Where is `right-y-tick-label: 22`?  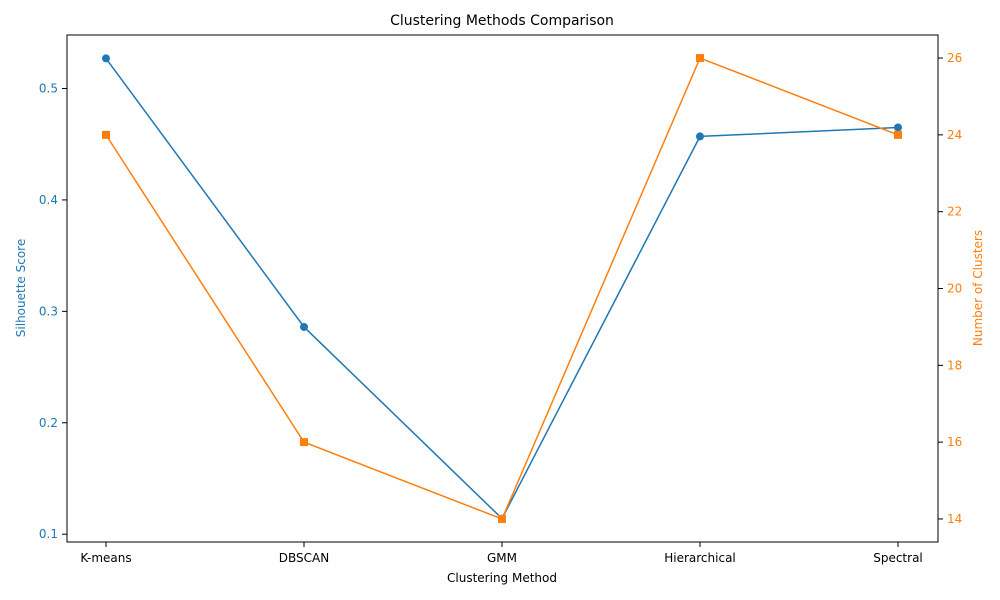 right-y-tick-label: 22 is located at coordinates (954, 212).